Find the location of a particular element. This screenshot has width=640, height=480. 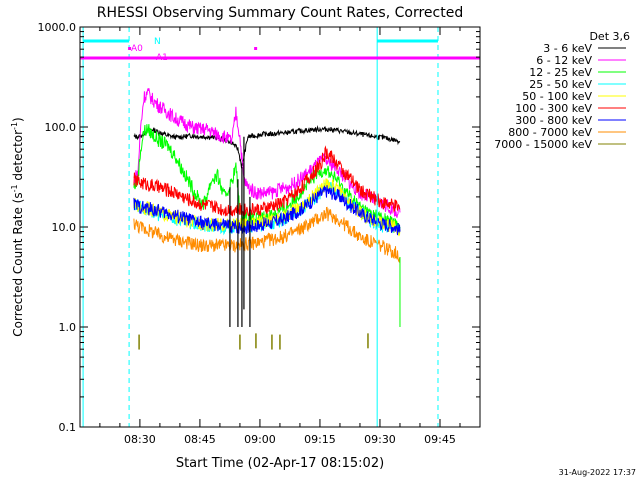

y-tick-label: 10.0 is located at coordinates (64, 227).